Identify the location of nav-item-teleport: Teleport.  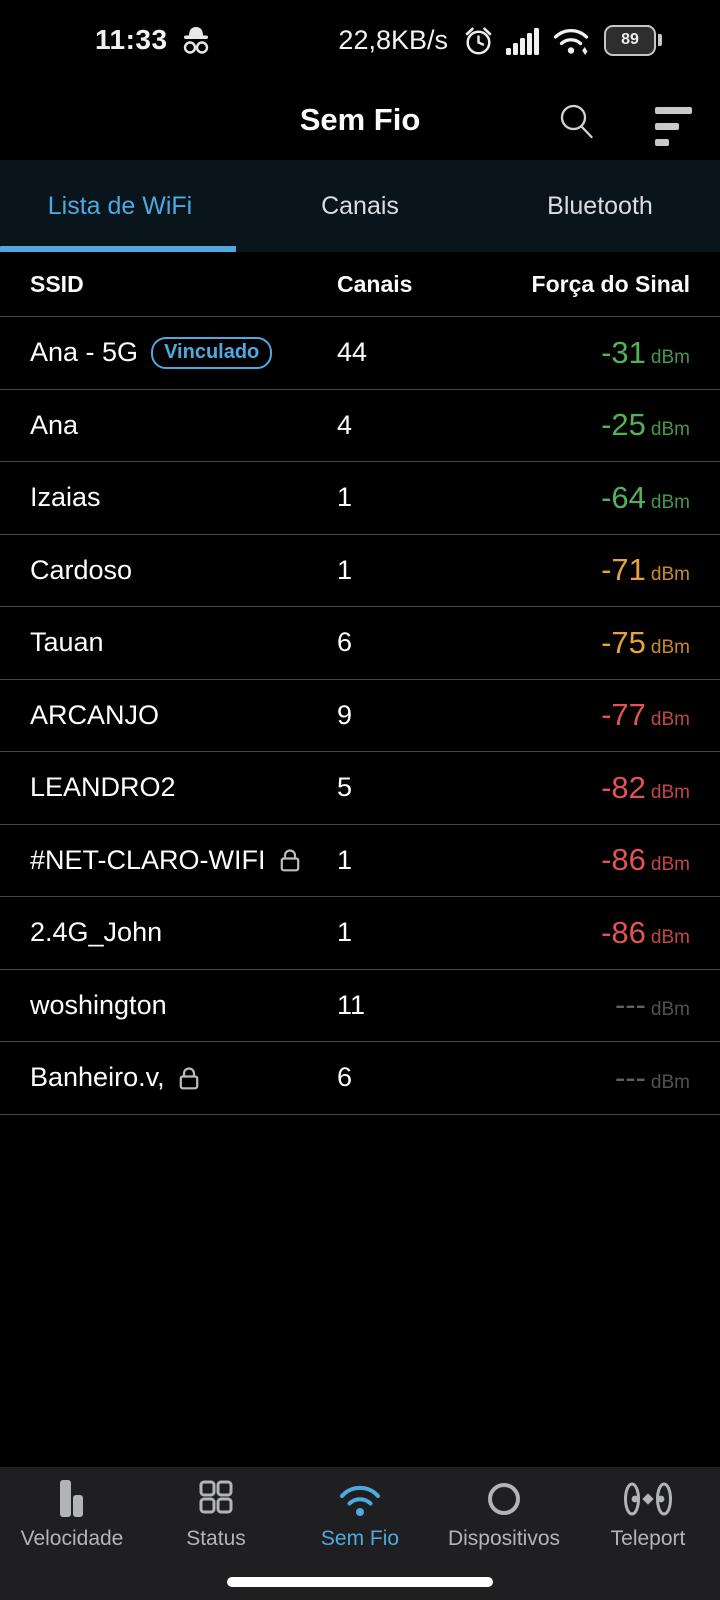
(648, 1515).